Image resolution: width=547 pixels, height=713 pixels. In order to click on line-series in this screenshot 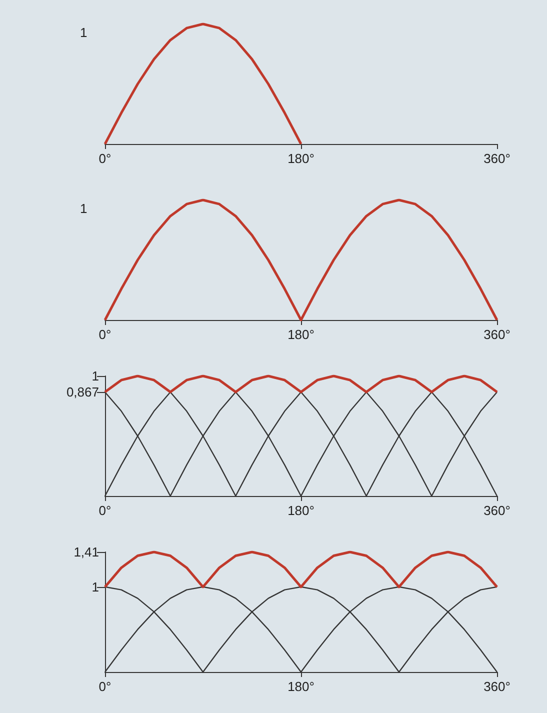, I will do `click(301, 569)`.